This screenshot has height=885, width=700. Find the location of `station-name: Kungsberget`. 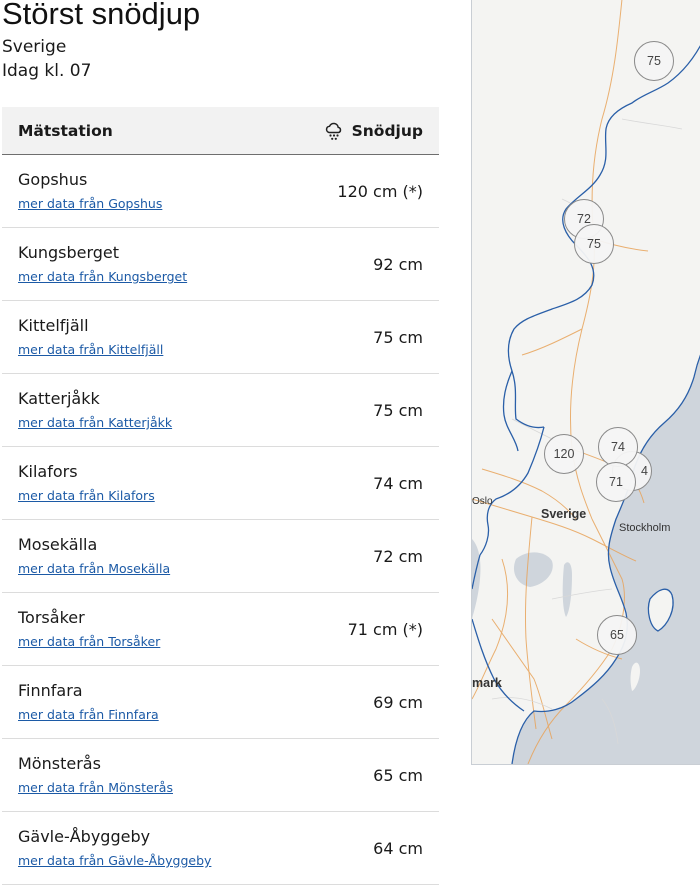

station-name: Kungsberget is located at coordinates (69, 252).